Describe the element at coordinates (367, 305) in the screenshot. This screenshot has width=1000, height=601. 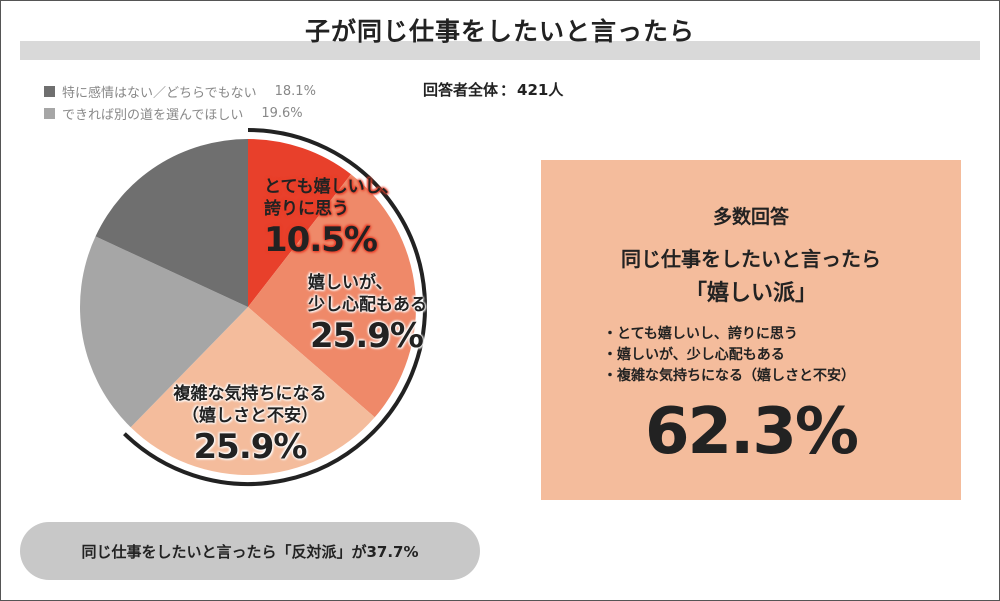
I see `slice-label-2-line2: 少し心配もある` at that location.